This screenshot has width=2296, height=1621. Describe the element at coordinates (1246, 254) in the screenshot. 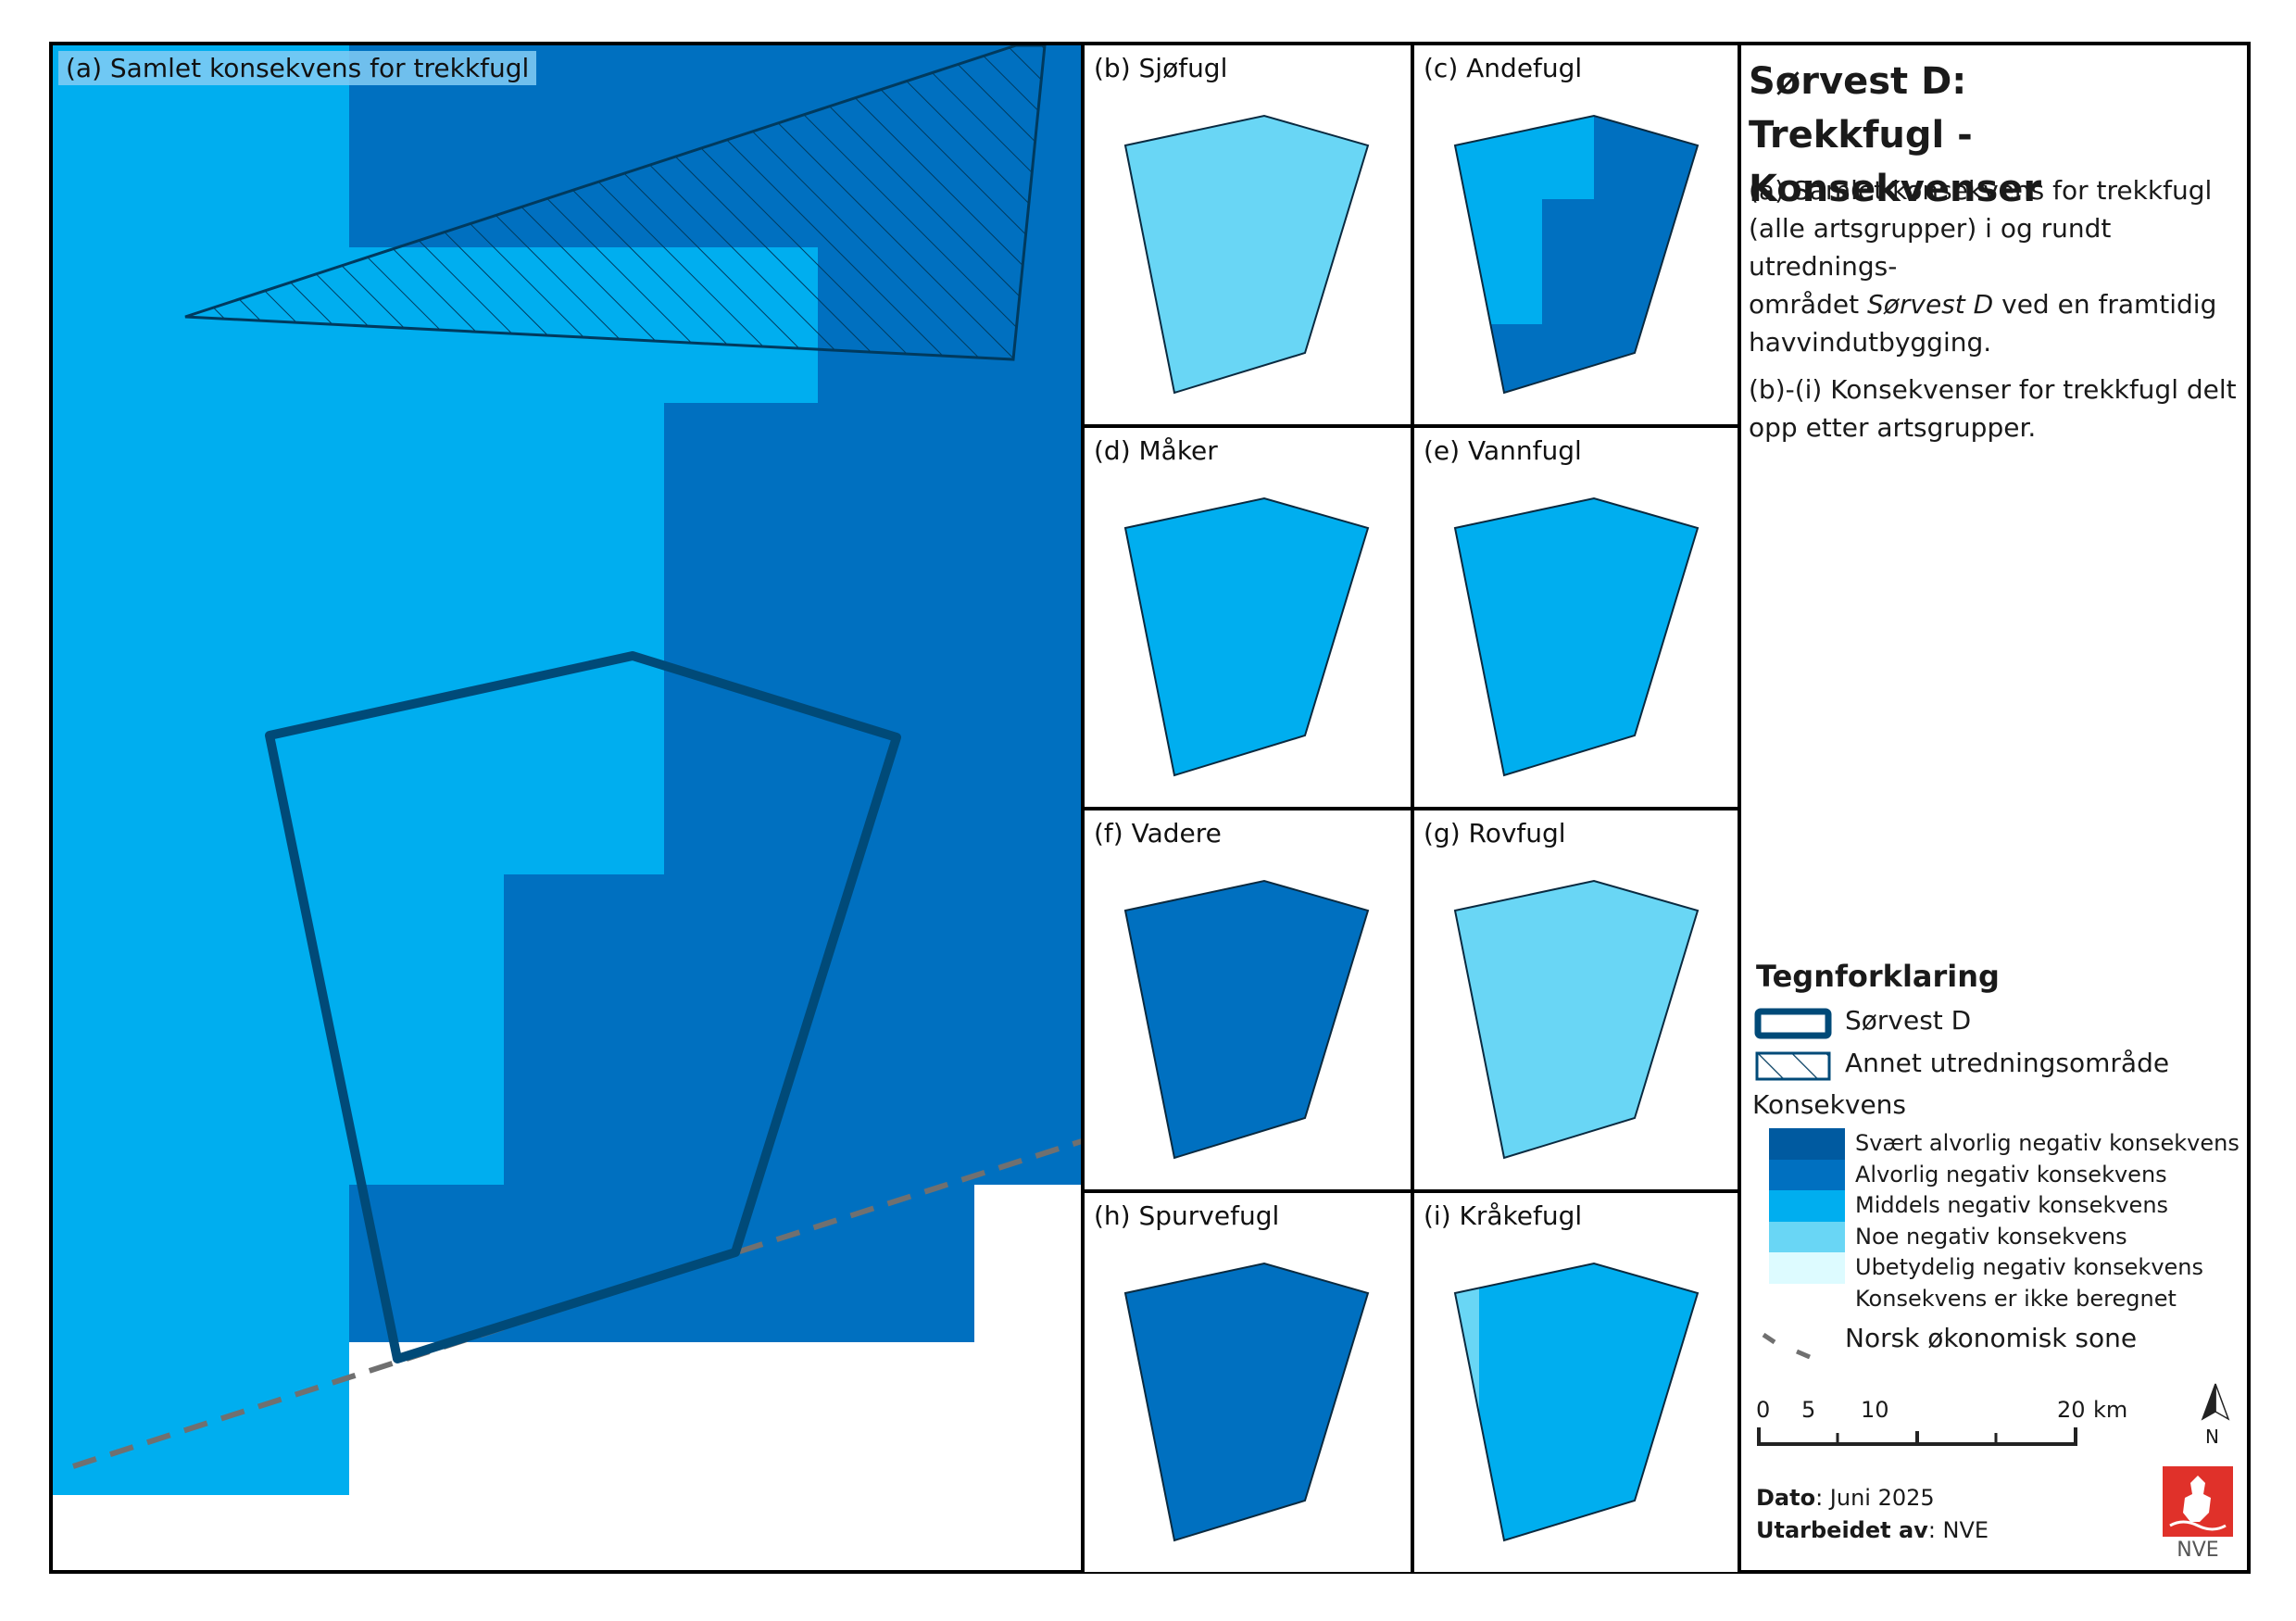

I see `panel-b-map` at that location.